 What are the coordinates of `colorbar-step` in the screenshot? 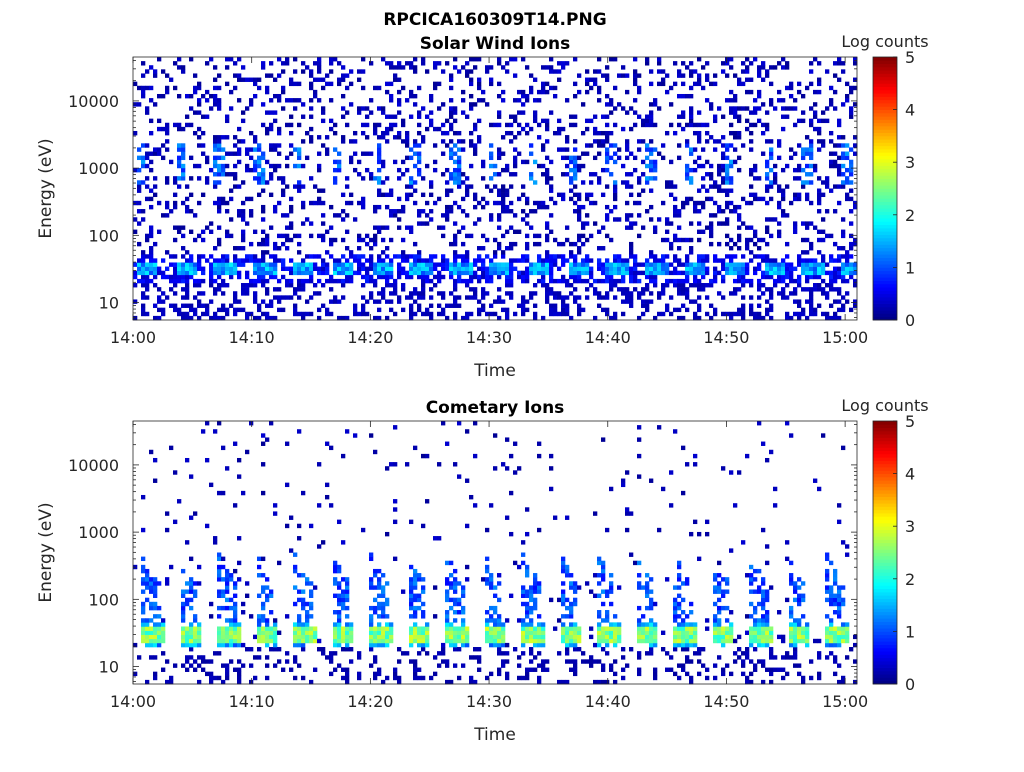 It's located at (885, 299).